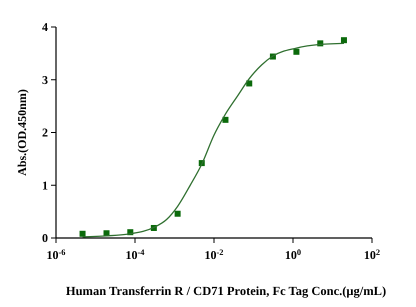 This screenshot has height=307, width=416. What do you see at coordinates (226, 291) in the screenshot?
I see `x-axis-title: Human Transferrin R / CD71 Protein, Fc Tag Conc.(μg/mL)` at bounding box center [226, 291].